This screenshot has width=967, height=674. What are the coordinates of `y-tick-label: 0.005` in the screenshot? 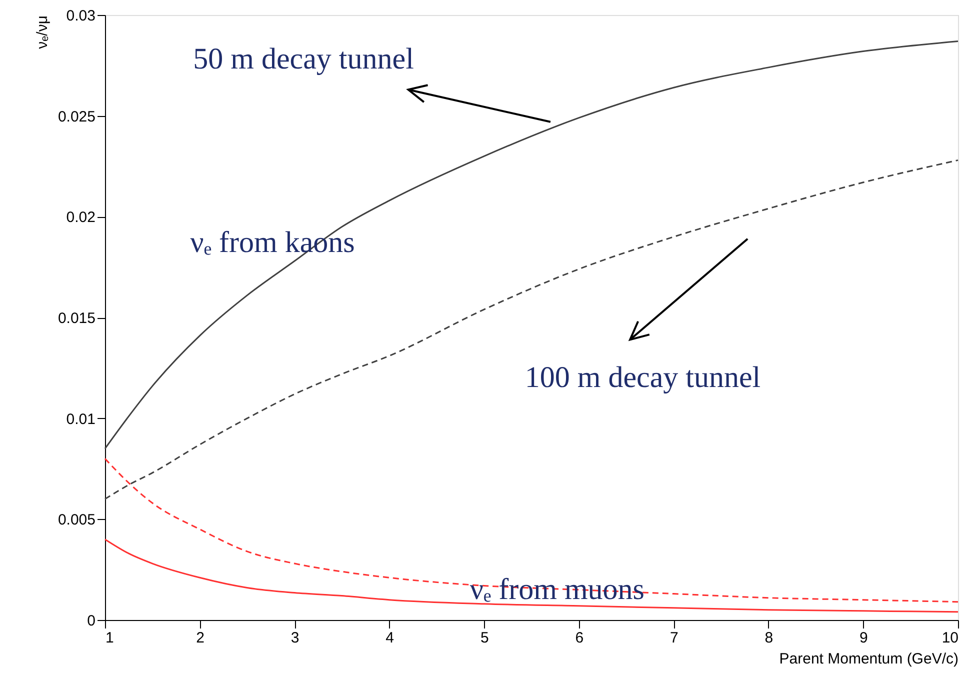 It's located at (77, 520).